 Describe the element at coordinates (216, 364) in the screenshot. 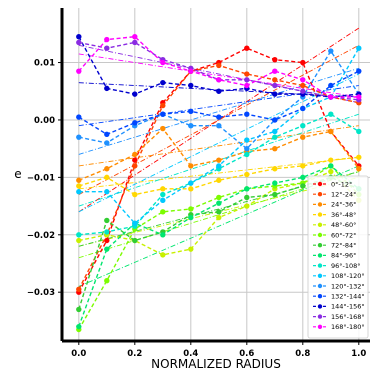

I see `x-axis-title: NORMALIZED RADIUS` at that location.